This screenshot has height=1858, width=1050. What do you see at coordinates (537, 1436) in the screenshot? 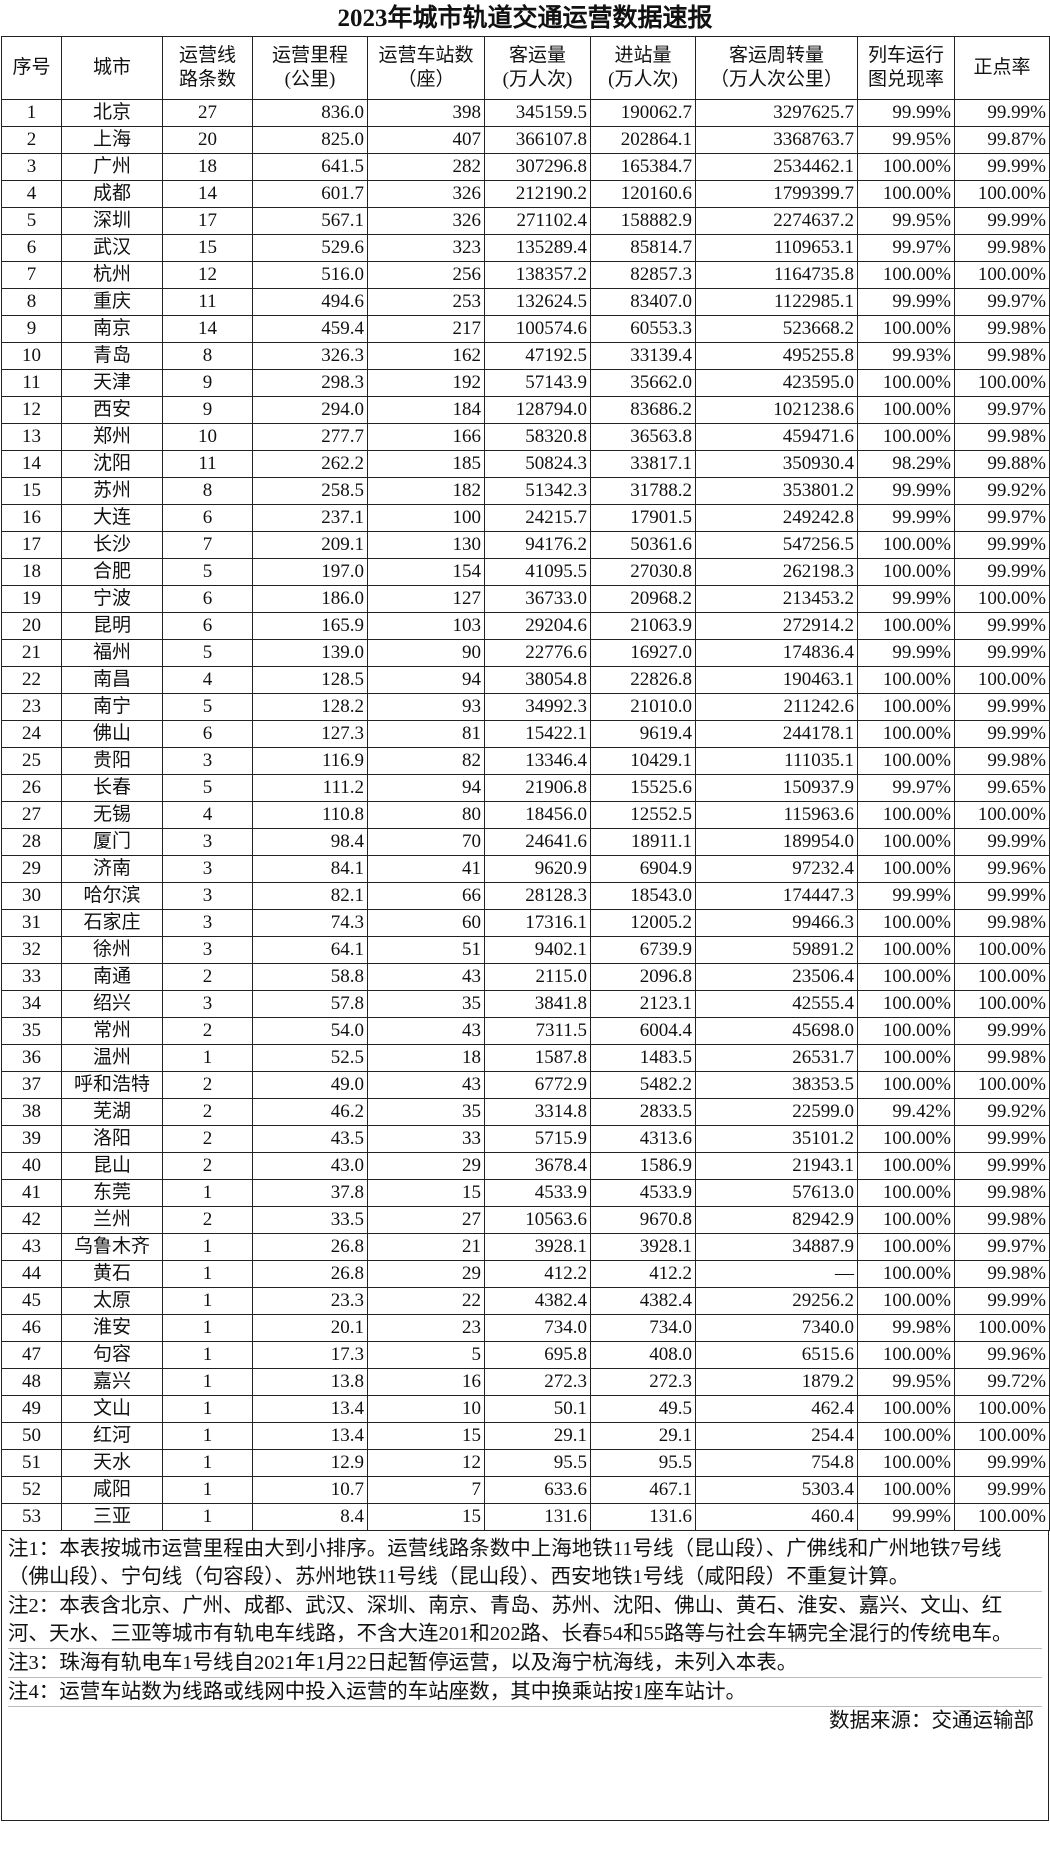
I see `cell-ridership: 29.1` at bounding box center [537, 1436].